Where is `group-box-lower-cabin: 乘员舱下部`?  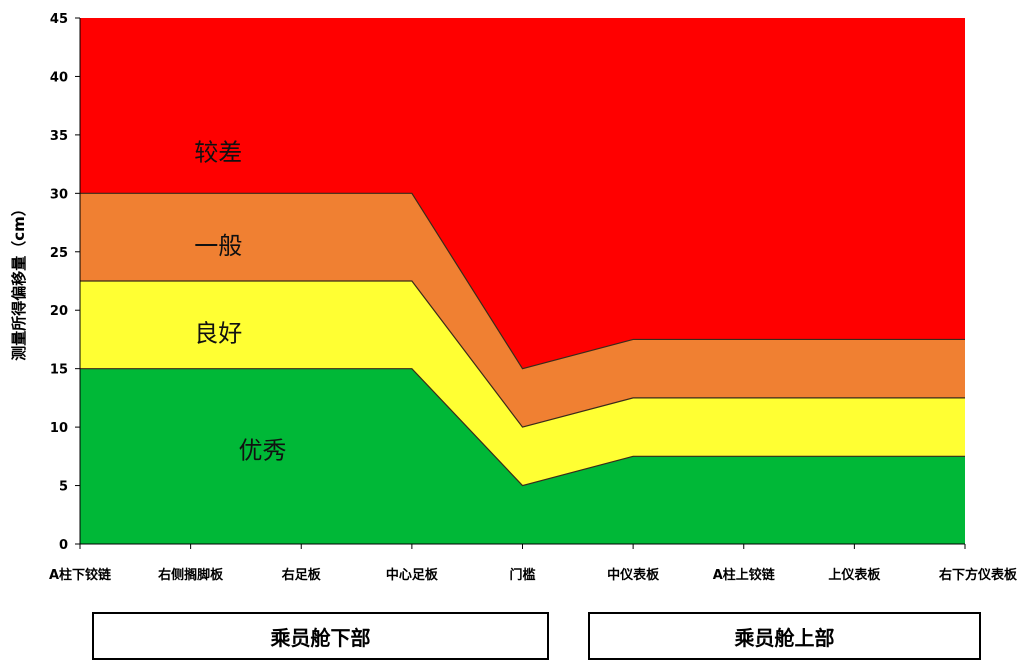
group-box-lower-cabin: 乘员舱下部 is located at coordinates (320, 636).